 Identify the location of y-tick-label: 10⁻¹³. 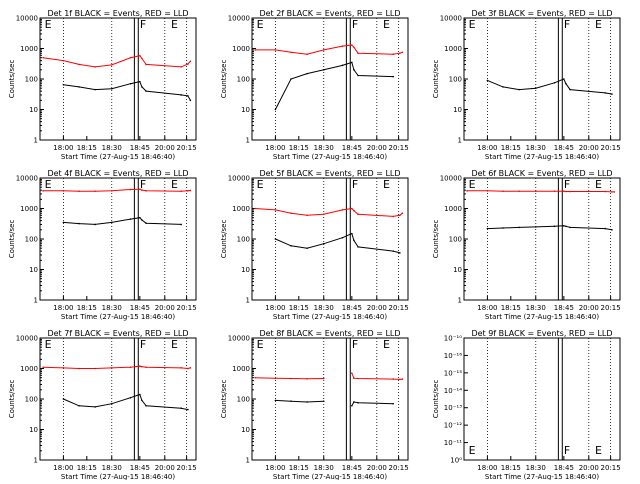
(453, 408).